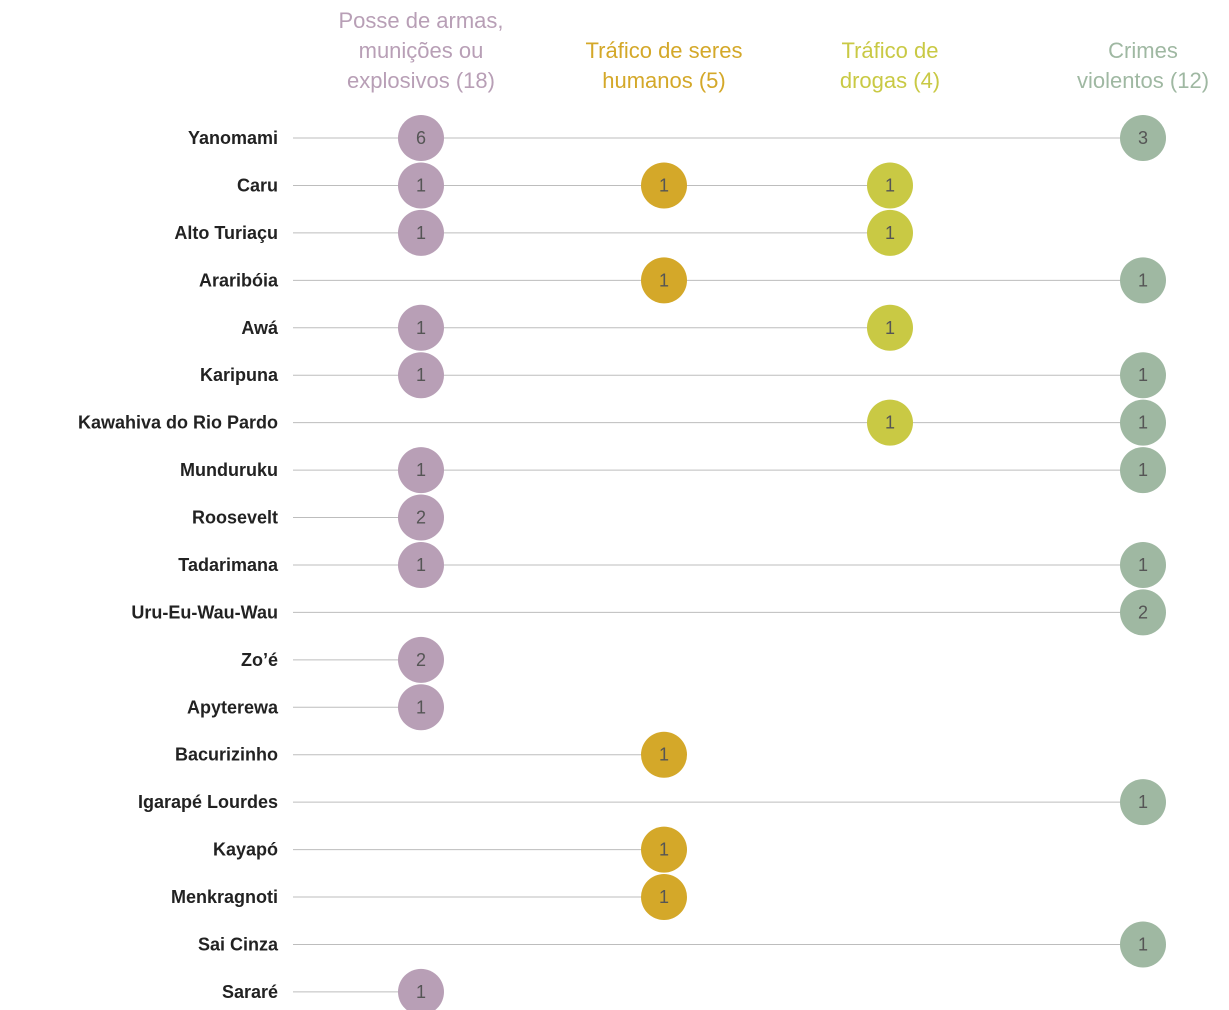 This screenshot has width=1229, height=1010. I want to click on column-header: Crimes violentos (12), so click(1143, 65).